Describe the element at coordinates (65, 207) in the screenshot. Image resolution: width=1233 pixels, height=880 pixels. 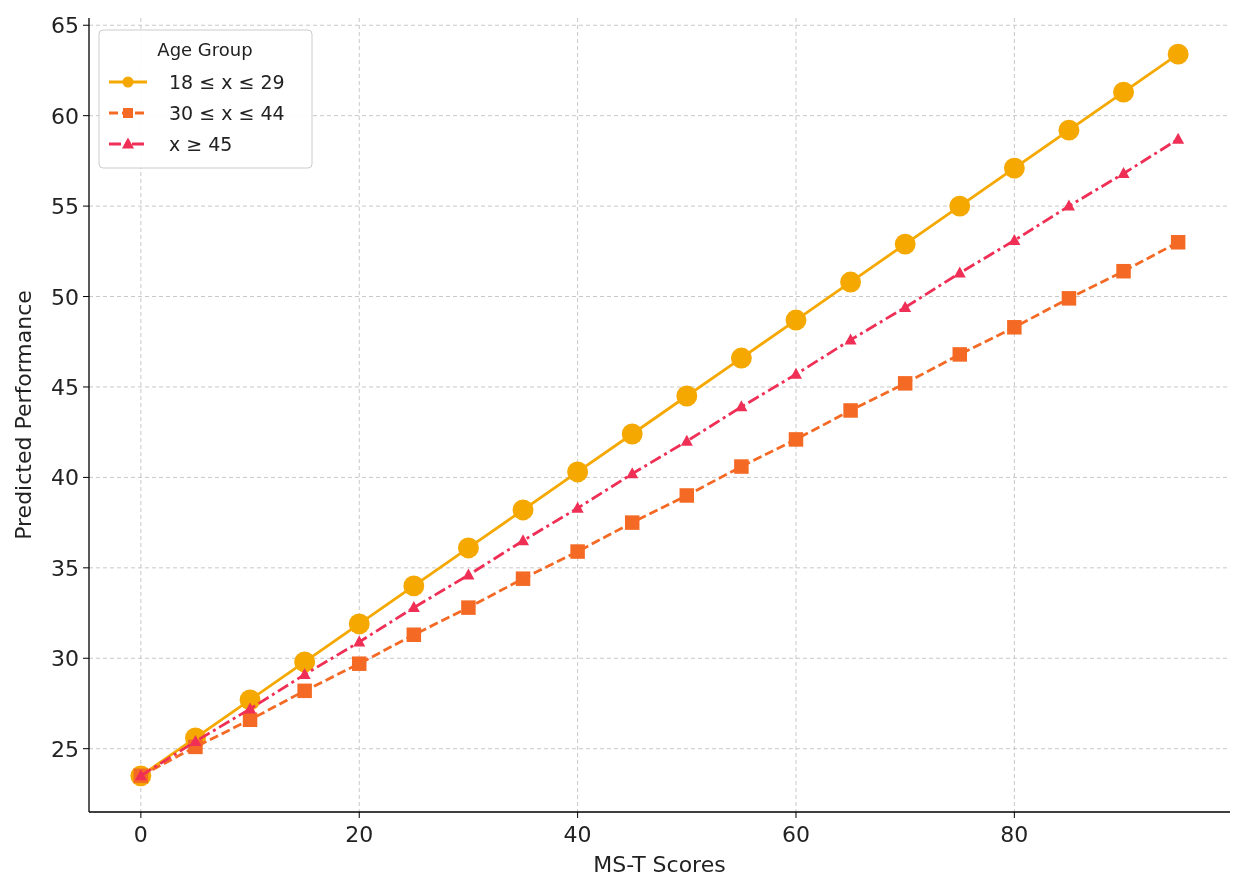
I see `y-tick-label: 55` at that location.